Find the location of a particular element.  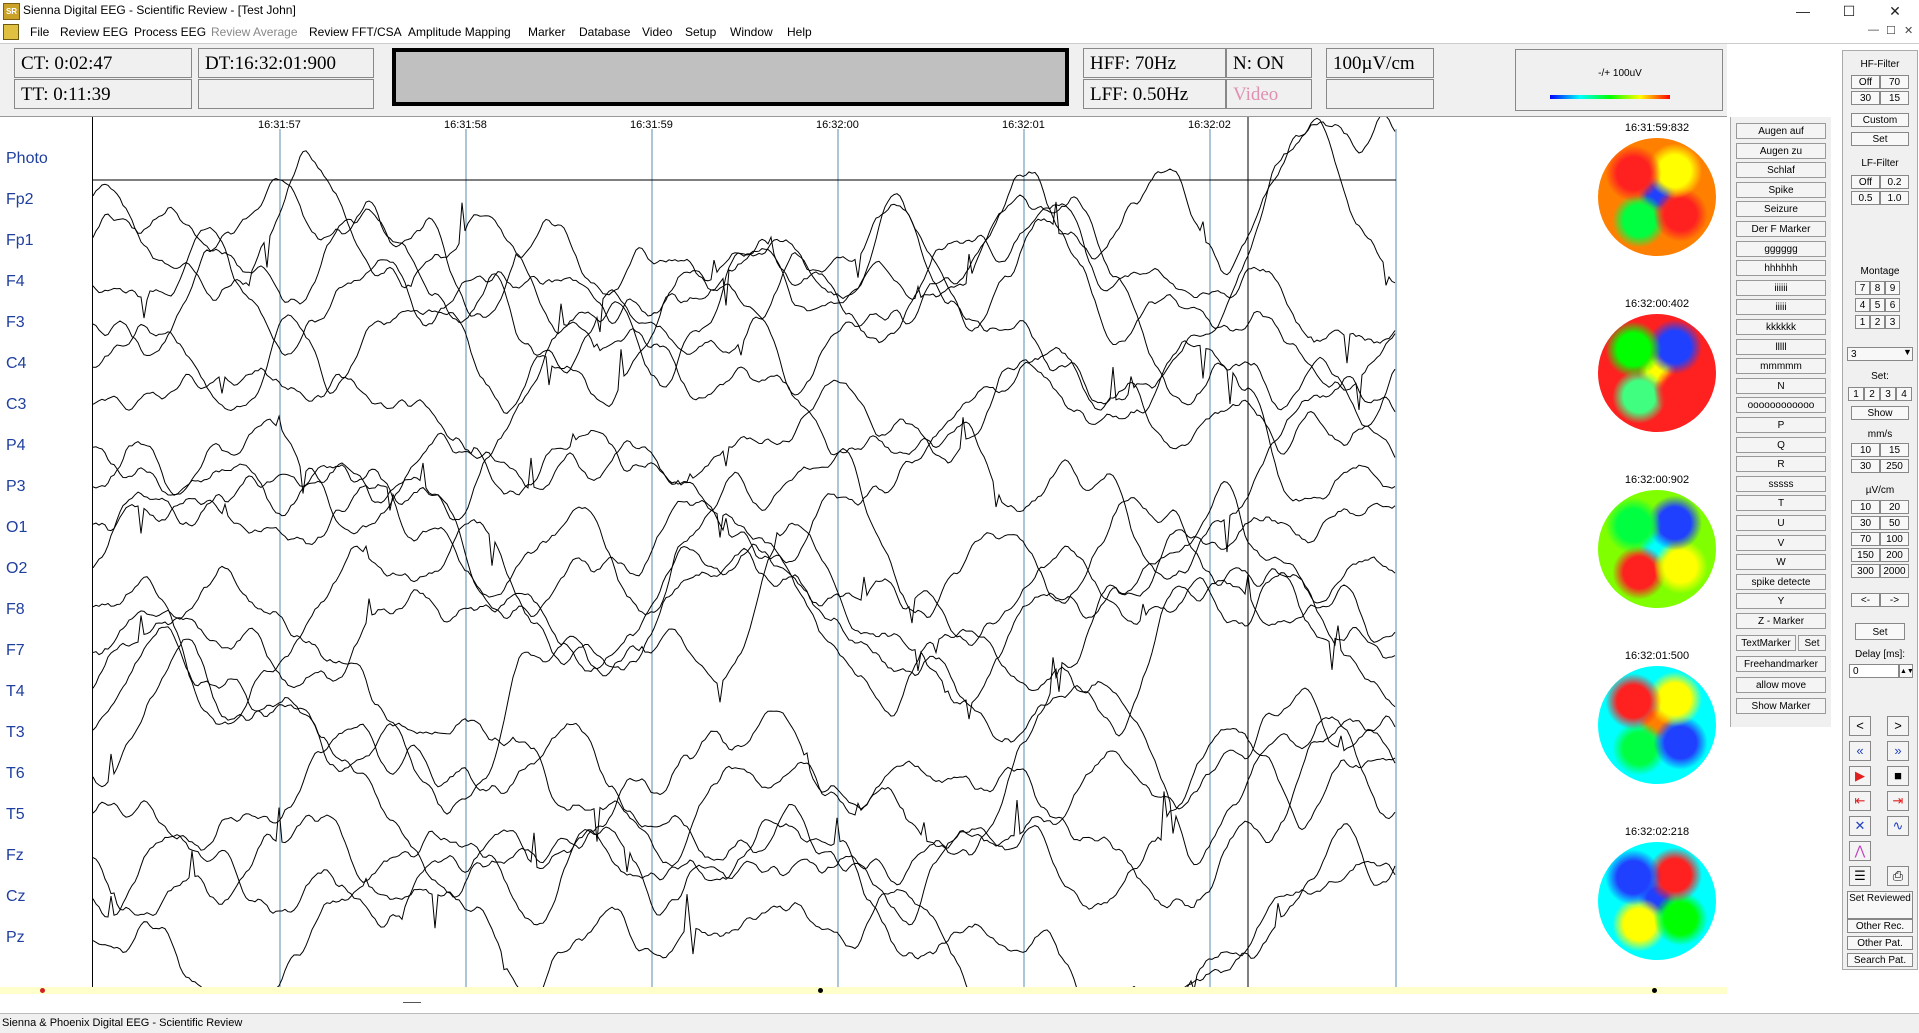

channel-label: C3 is located at coordinates (16, 404).